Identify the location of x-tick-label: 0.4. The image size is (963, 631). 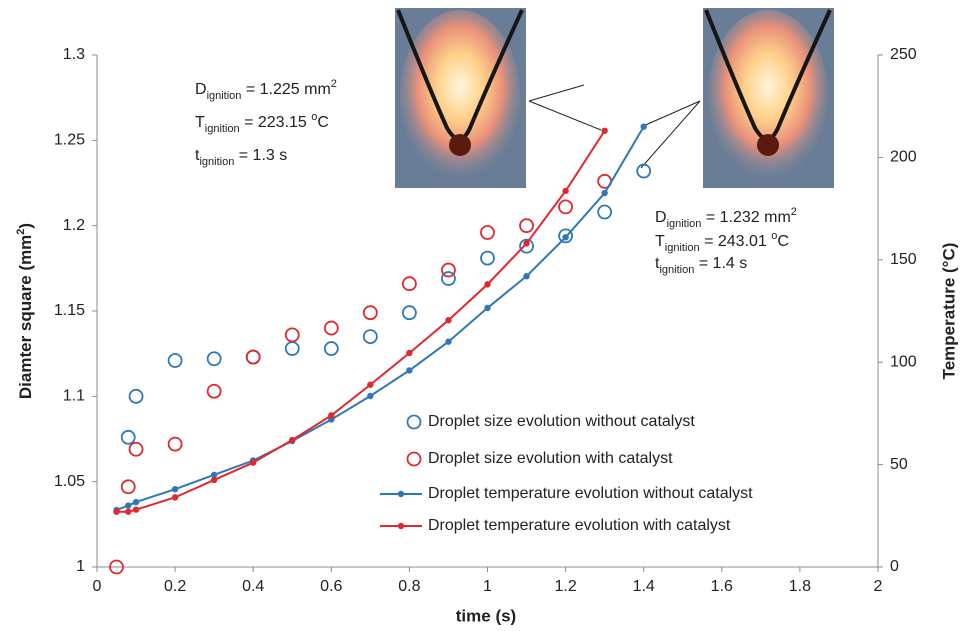
(253, 586).